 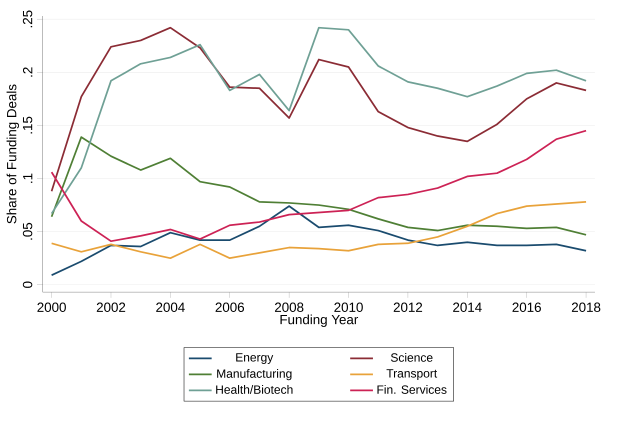 I want to click on x-tick-label: 2012, so click(x=408, y=307).